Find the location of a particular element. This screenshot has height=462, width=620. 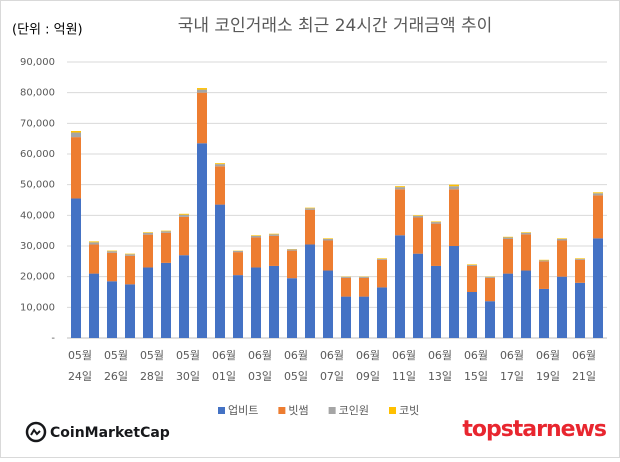

x-tick-label: 21일 is located at coordinates (584, 376).